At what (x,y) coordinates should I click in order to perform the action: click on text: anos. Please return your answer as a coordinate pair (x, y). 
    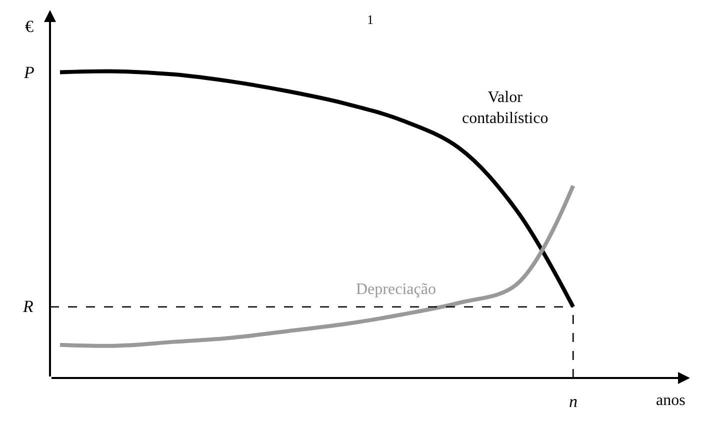
    Looking at the image, I should click on (671, 400).